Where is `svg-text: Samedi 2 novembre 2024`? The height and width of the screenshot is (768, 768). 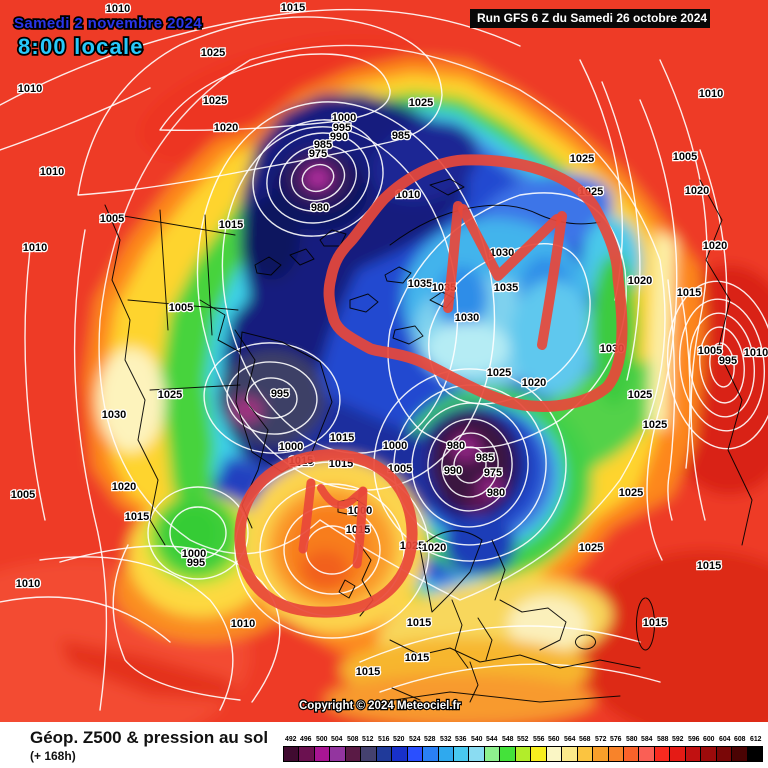
svg-text: Samedi 2 novembre 2024 is located at coordinates (108, 23).